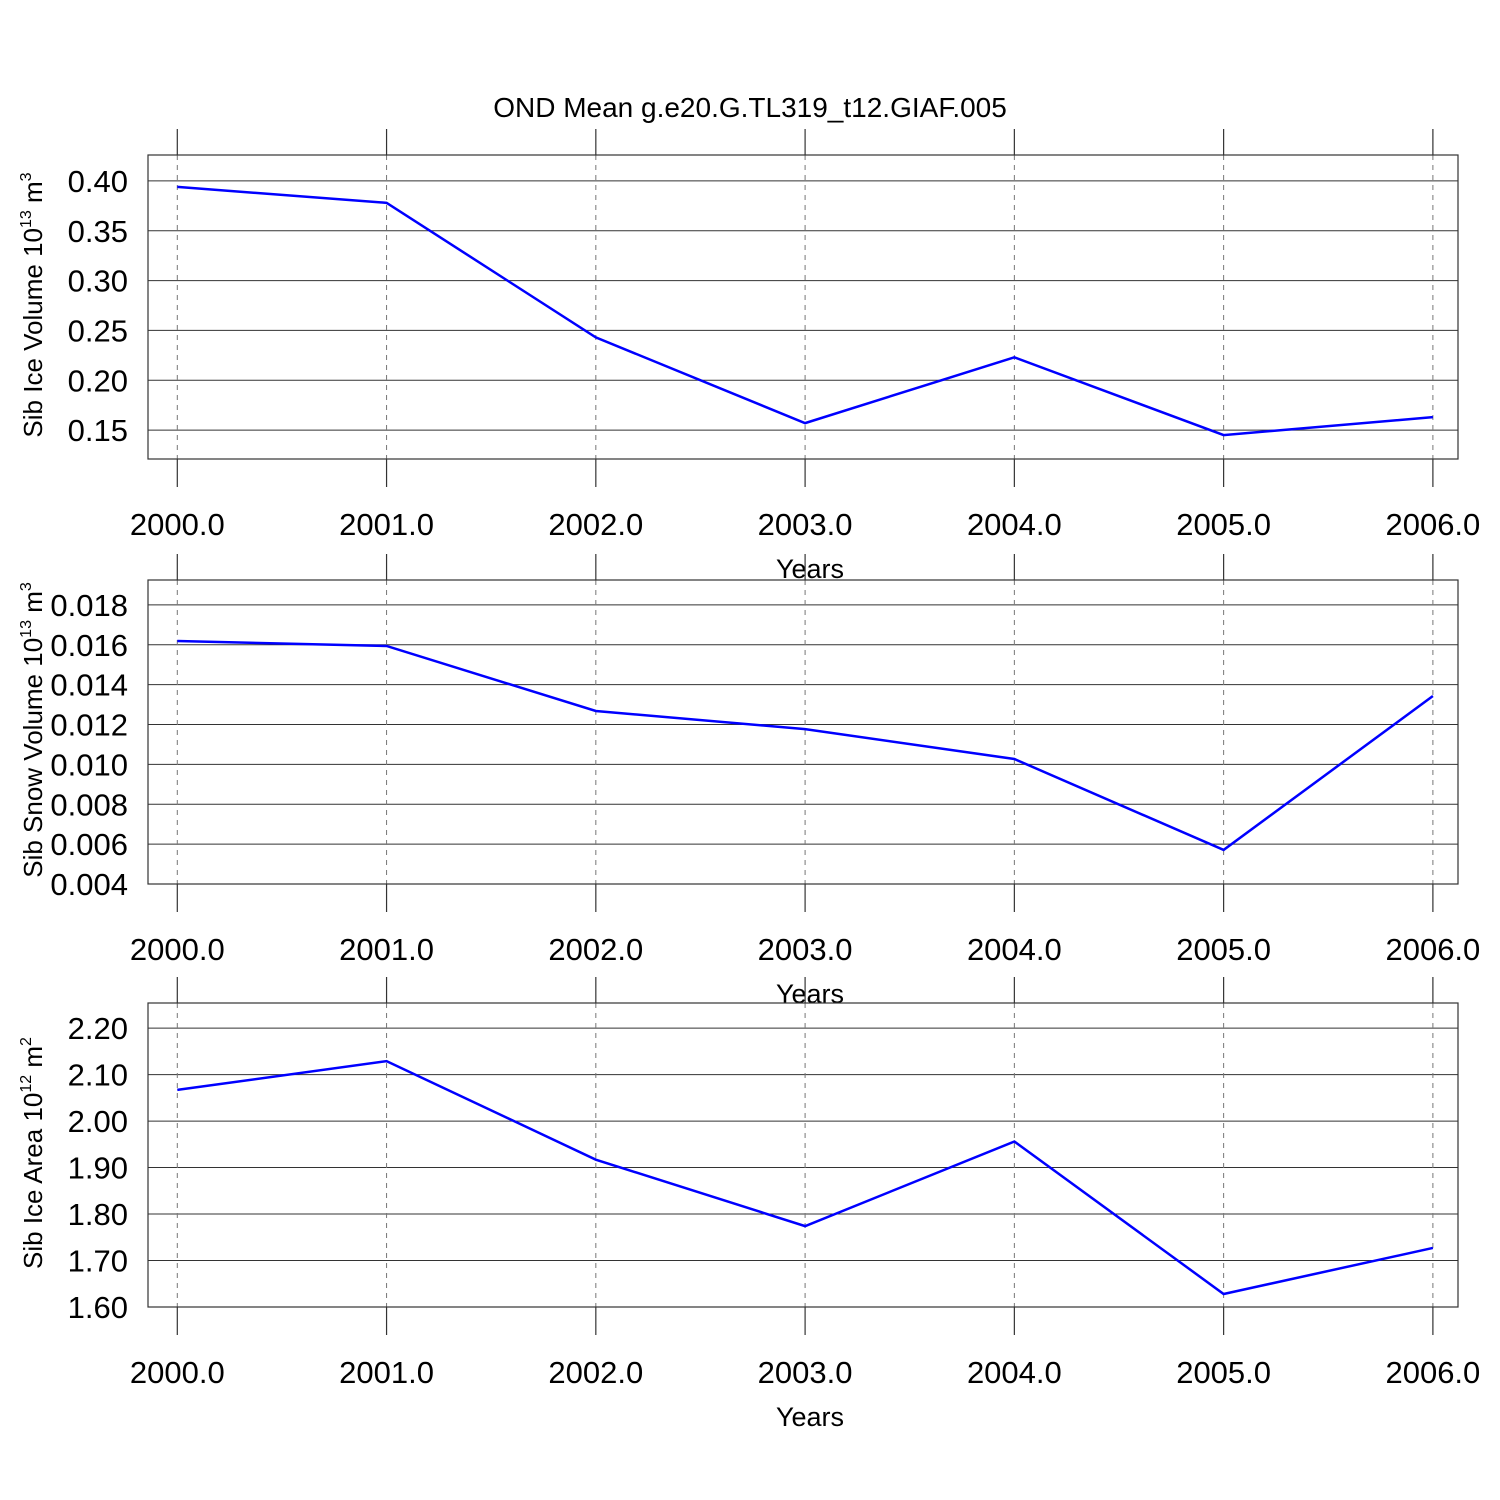 Image resolution: width=1500 pixels, height=1500 pixels. What do you see at coordinates (98, 181) in the screenshot?
I see `y-tick-label: 0.40` at bounding box center [98, 181].